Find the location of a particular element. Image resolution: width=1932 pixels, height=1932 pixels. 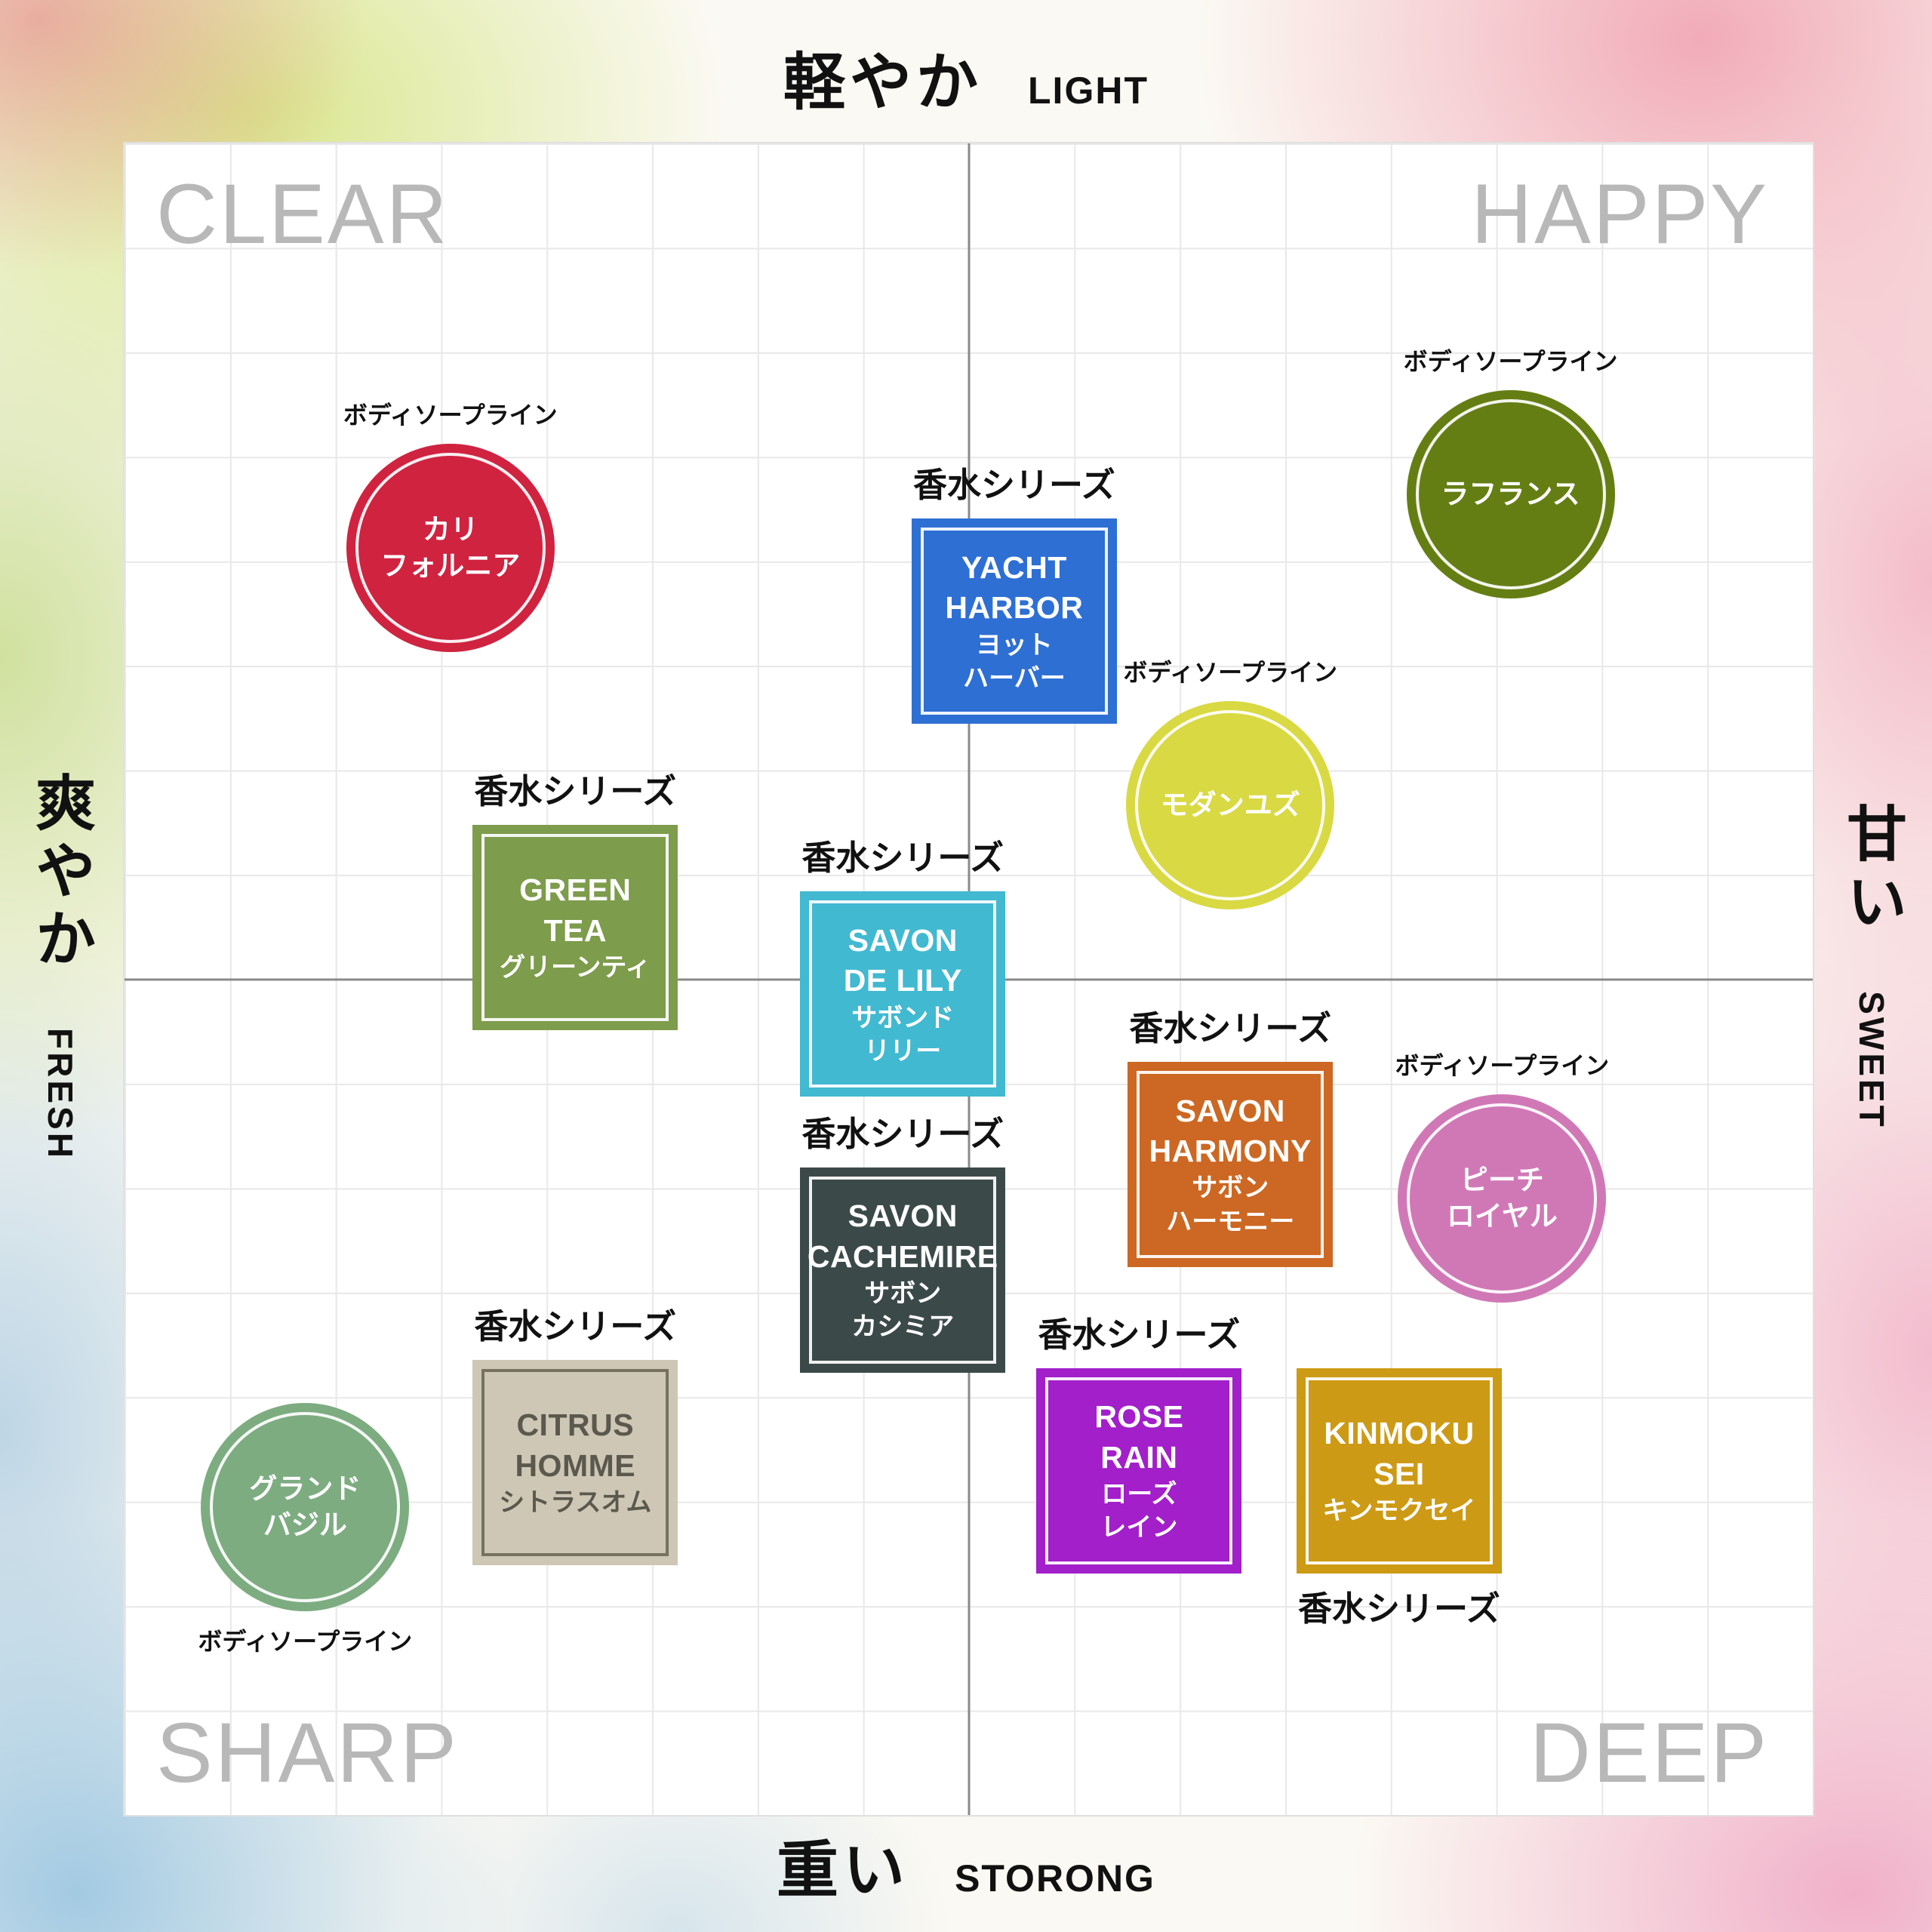

quadrant-label-clear: CLEAR is located at coordinates (303, 214).